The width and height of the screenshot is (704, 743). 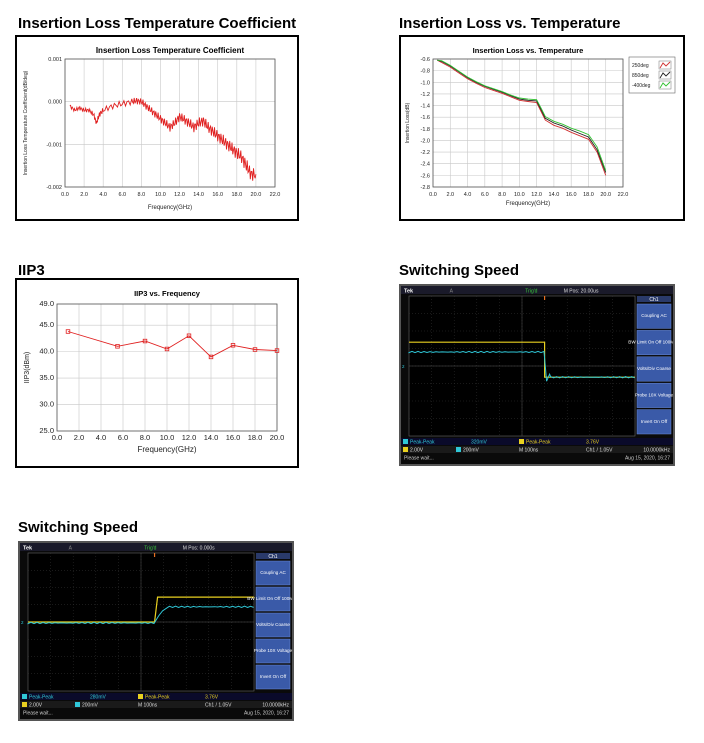 I want to click on scope-menu-label: Coupling AC, so click(x=654, y=315).